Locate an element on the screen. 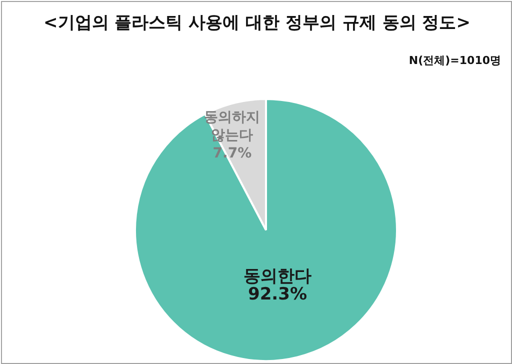  chart-title: <기업의 플라스틱 사용에 대한 정부의 규제 동의 정도> is located at coordinates (257, 23).